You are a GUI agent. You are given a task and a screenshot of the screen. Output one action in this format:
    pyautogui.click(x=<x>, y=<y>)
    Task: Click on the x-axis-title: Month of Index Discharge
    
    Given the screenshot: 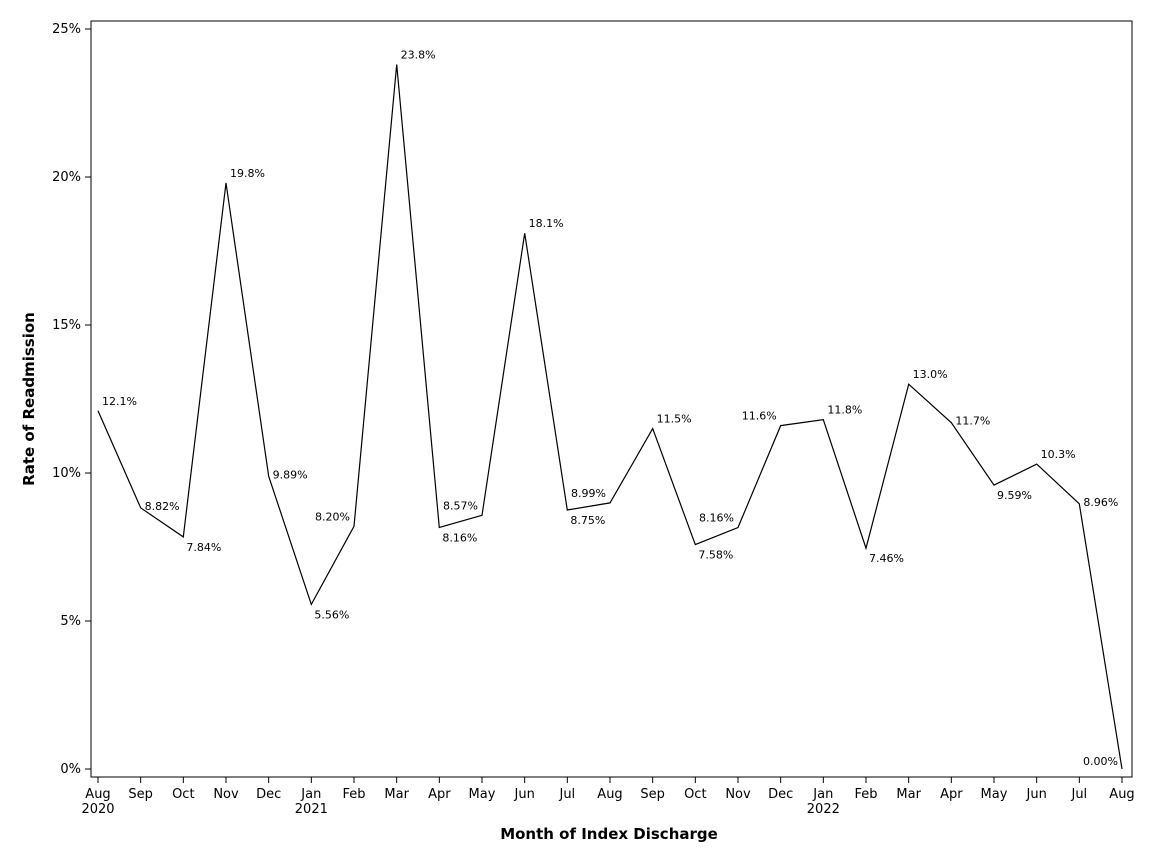 What is the action you would take?
    pyautogui.click(x=609, y=834)
    